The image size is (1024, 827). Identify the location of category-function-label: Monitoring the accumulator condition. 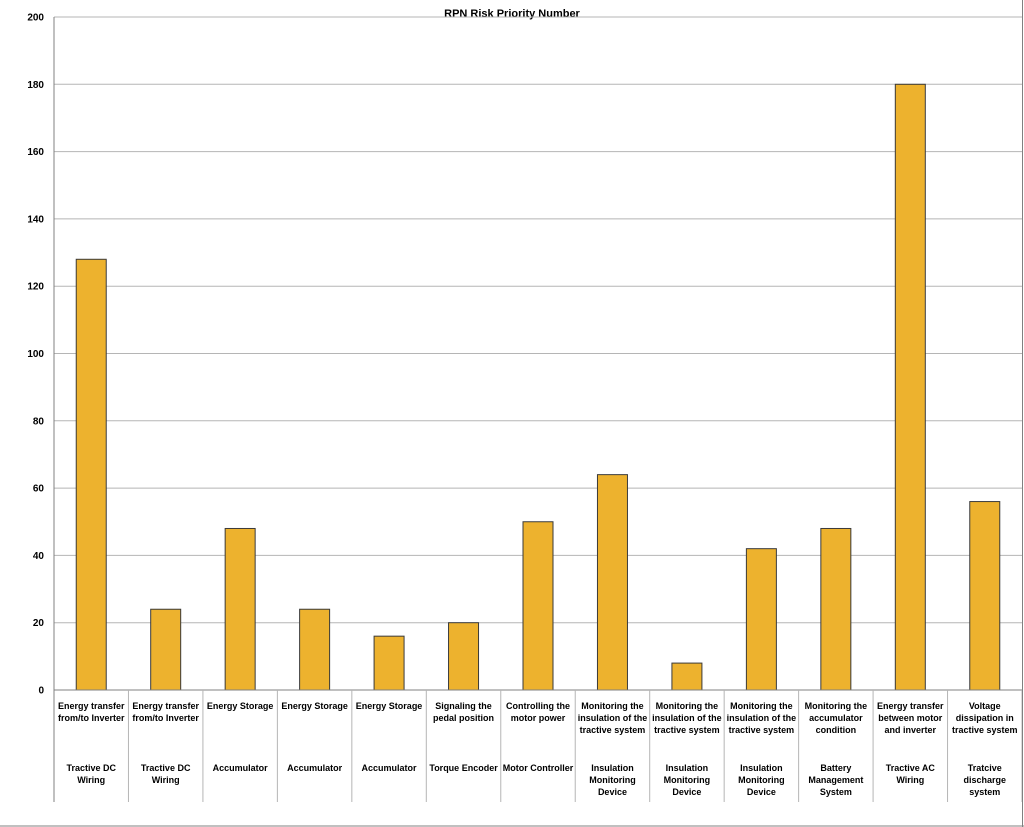
(836, 718).